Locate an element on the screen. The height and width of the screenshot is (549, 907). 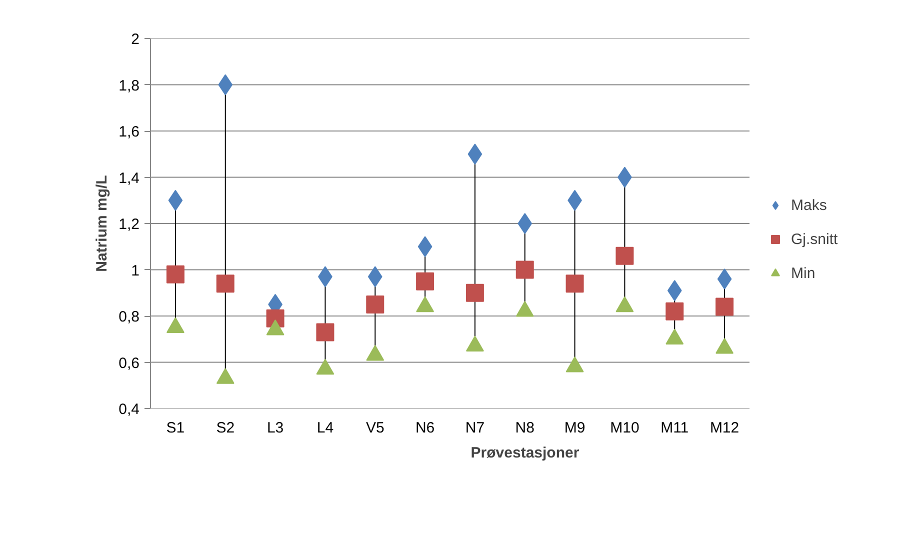
x-tick-label: L3 is located at coordinates (275, 428).